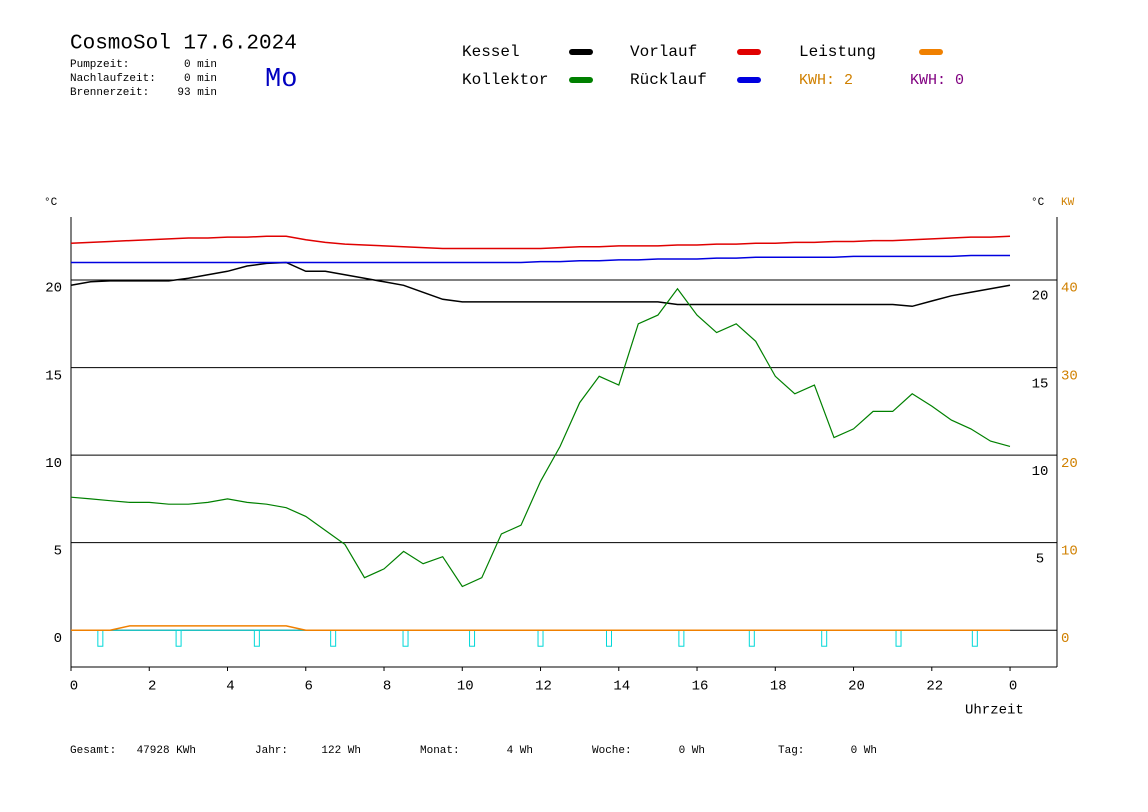 This screenshot has height=812, width=1148. What do you see at coordinates (58, 639) in the screenshot?
I see `y-tick-label: 0` at bounding box center [58, 639].